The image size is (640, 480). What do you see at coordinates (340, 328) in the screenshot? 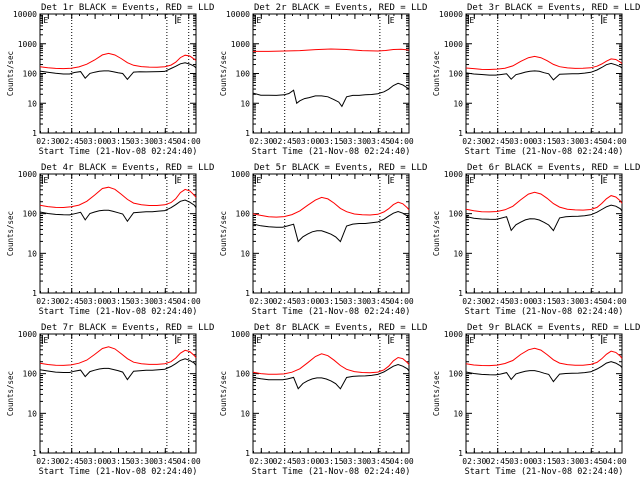
I see `panel-title: Det 8r BLACK = Events, RED = LLD` at bounding box center [340, 328].